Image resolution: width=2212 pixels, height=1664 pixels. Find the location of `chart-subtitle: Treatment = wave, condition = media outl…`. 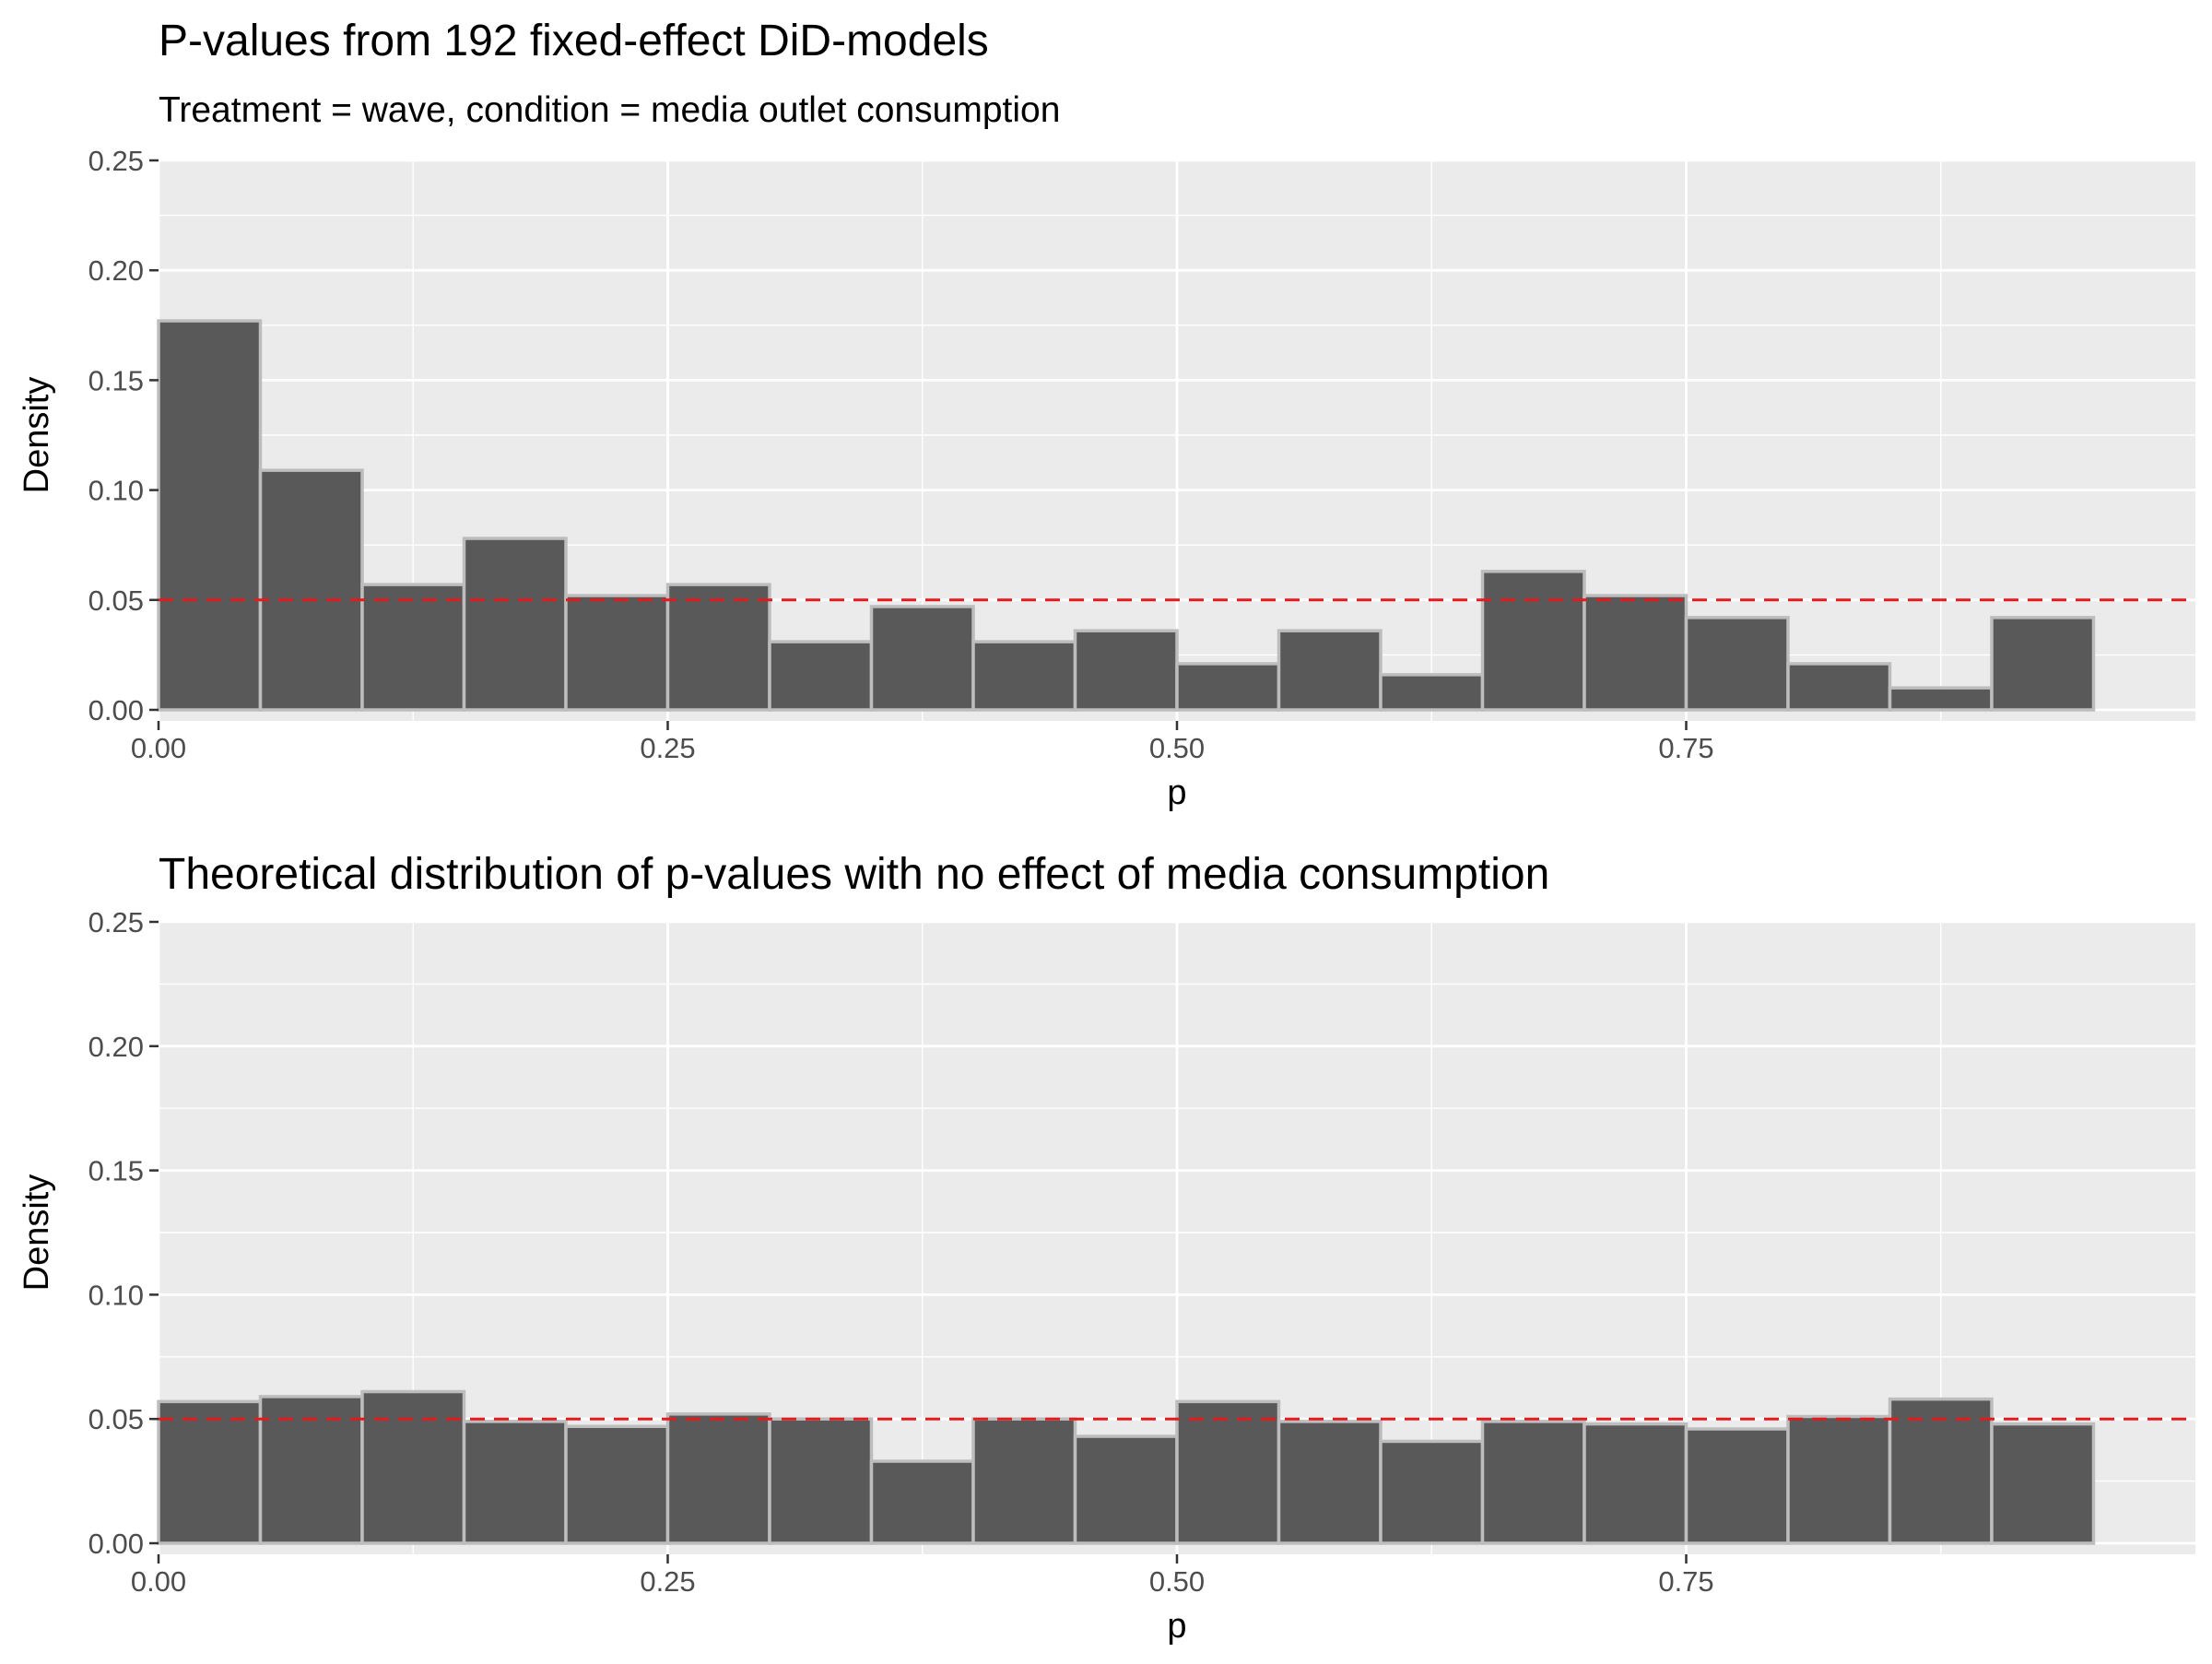

chart-subtitle: Treatment = wave, condition = media outl… is located at coordinates (609, 110).